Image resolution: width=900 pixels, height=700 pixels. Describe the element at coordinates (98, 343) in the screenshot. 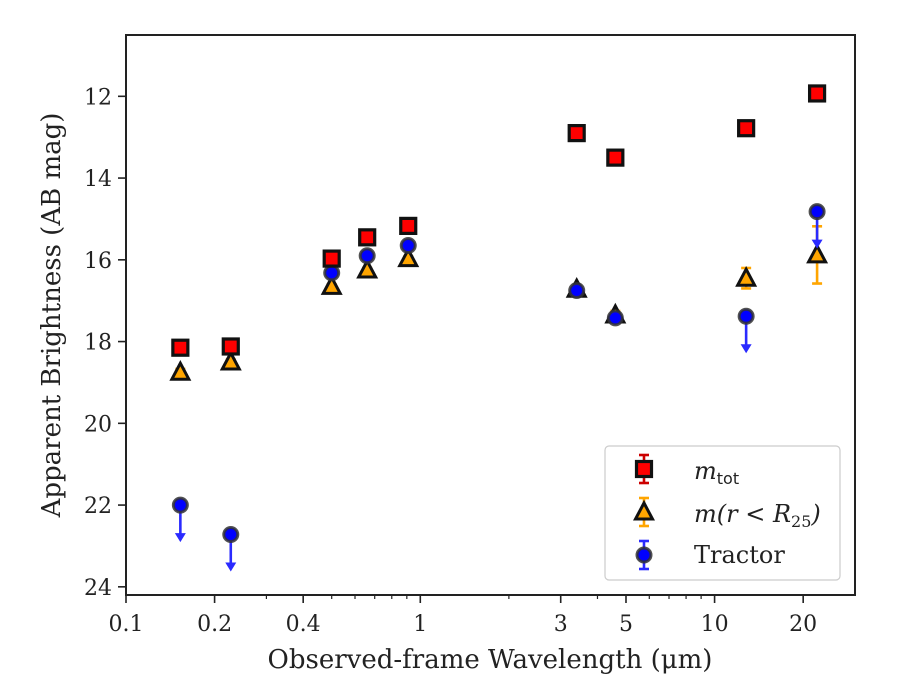

I see `y-tick-label: 18` at that location.